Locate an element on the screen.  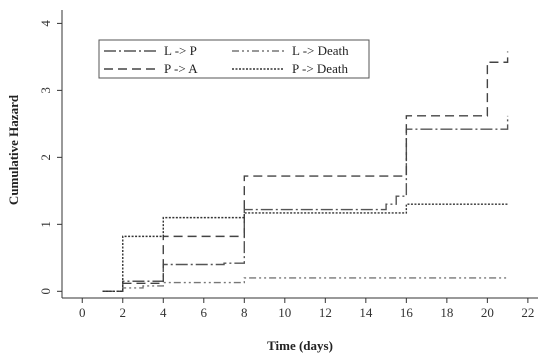
legend-label-2: L -> Death is located at coordinates (320, 50).